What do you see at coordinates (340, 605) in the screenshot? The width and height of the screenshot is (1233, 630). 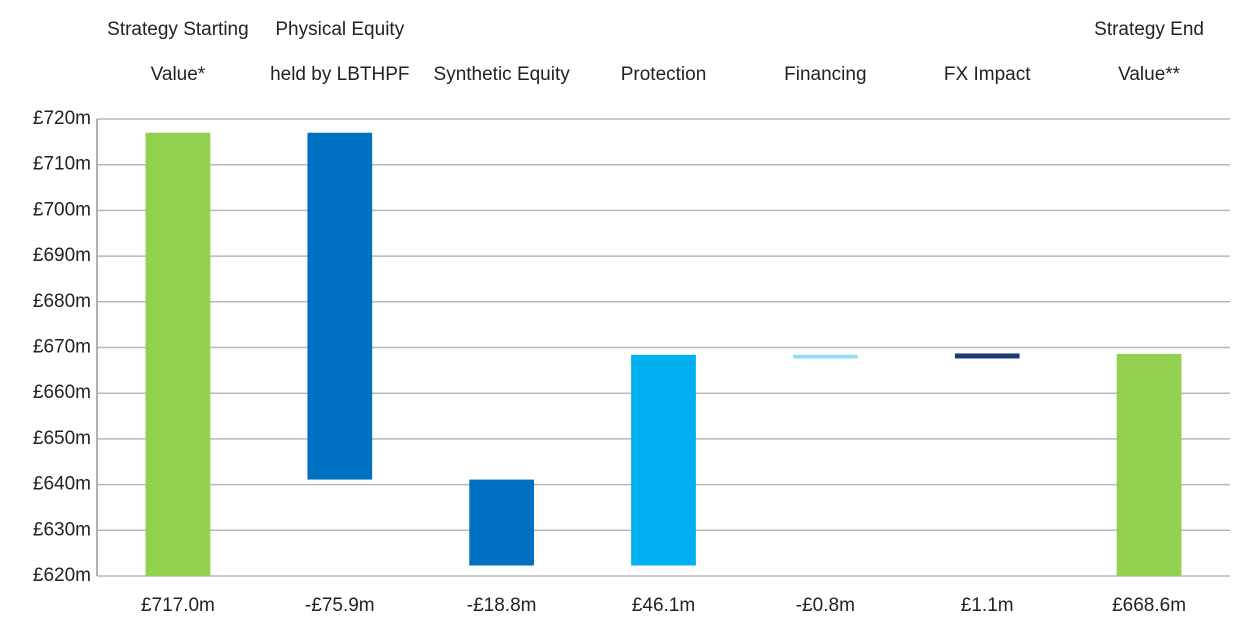 I see `value-label: -£75.9m` at bounding box center [340, 605].